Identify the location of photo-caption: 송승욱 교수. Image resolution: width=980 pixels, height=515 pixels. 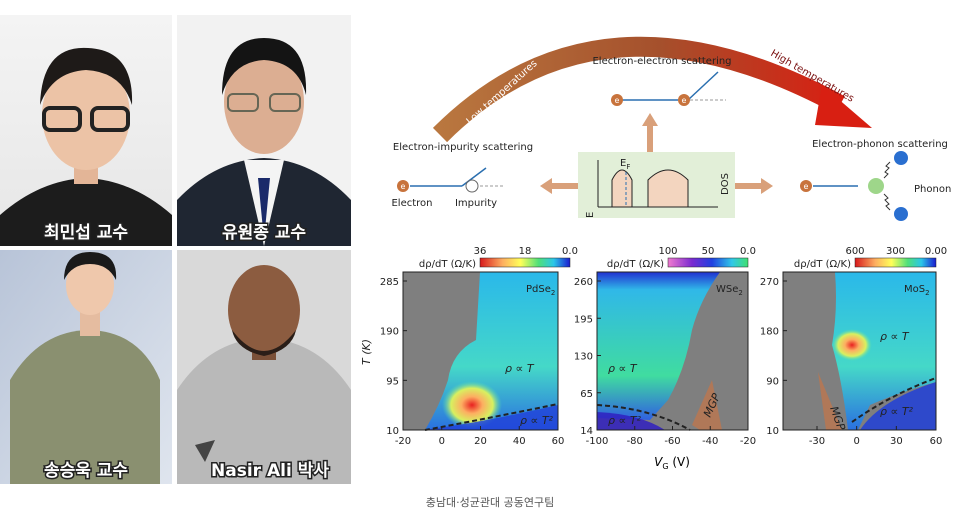
(86, 471).